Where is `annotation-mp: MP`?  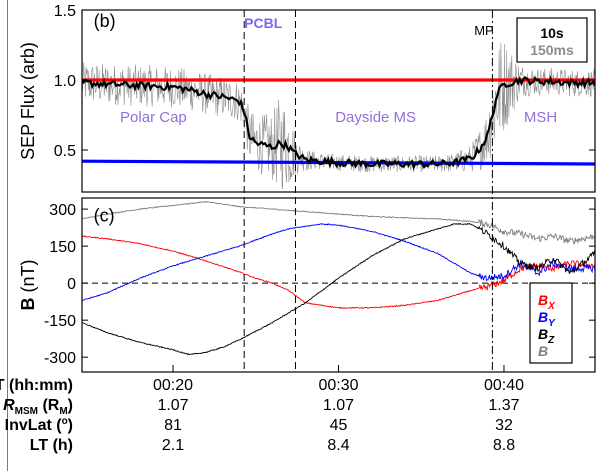 annotation-mp: MP is located at coordinates (484, 30).